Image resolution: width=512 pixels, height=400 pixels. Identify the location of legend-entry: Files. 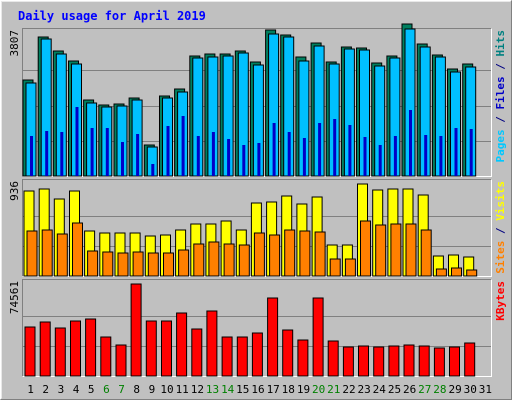
(500, 92).